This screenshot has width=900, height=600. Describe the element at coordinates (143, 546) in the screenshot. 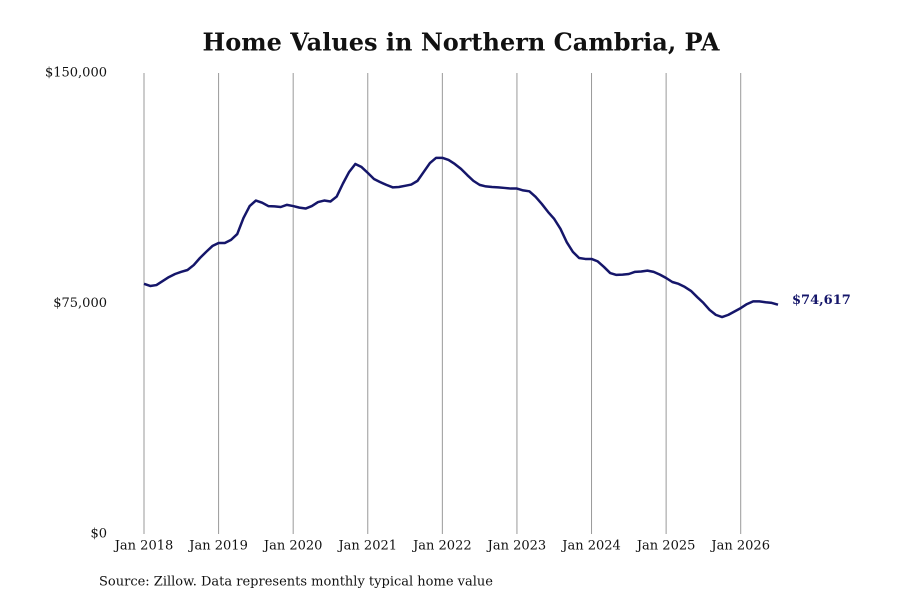

I see `x-tick-label: Jan 2018` at that location.